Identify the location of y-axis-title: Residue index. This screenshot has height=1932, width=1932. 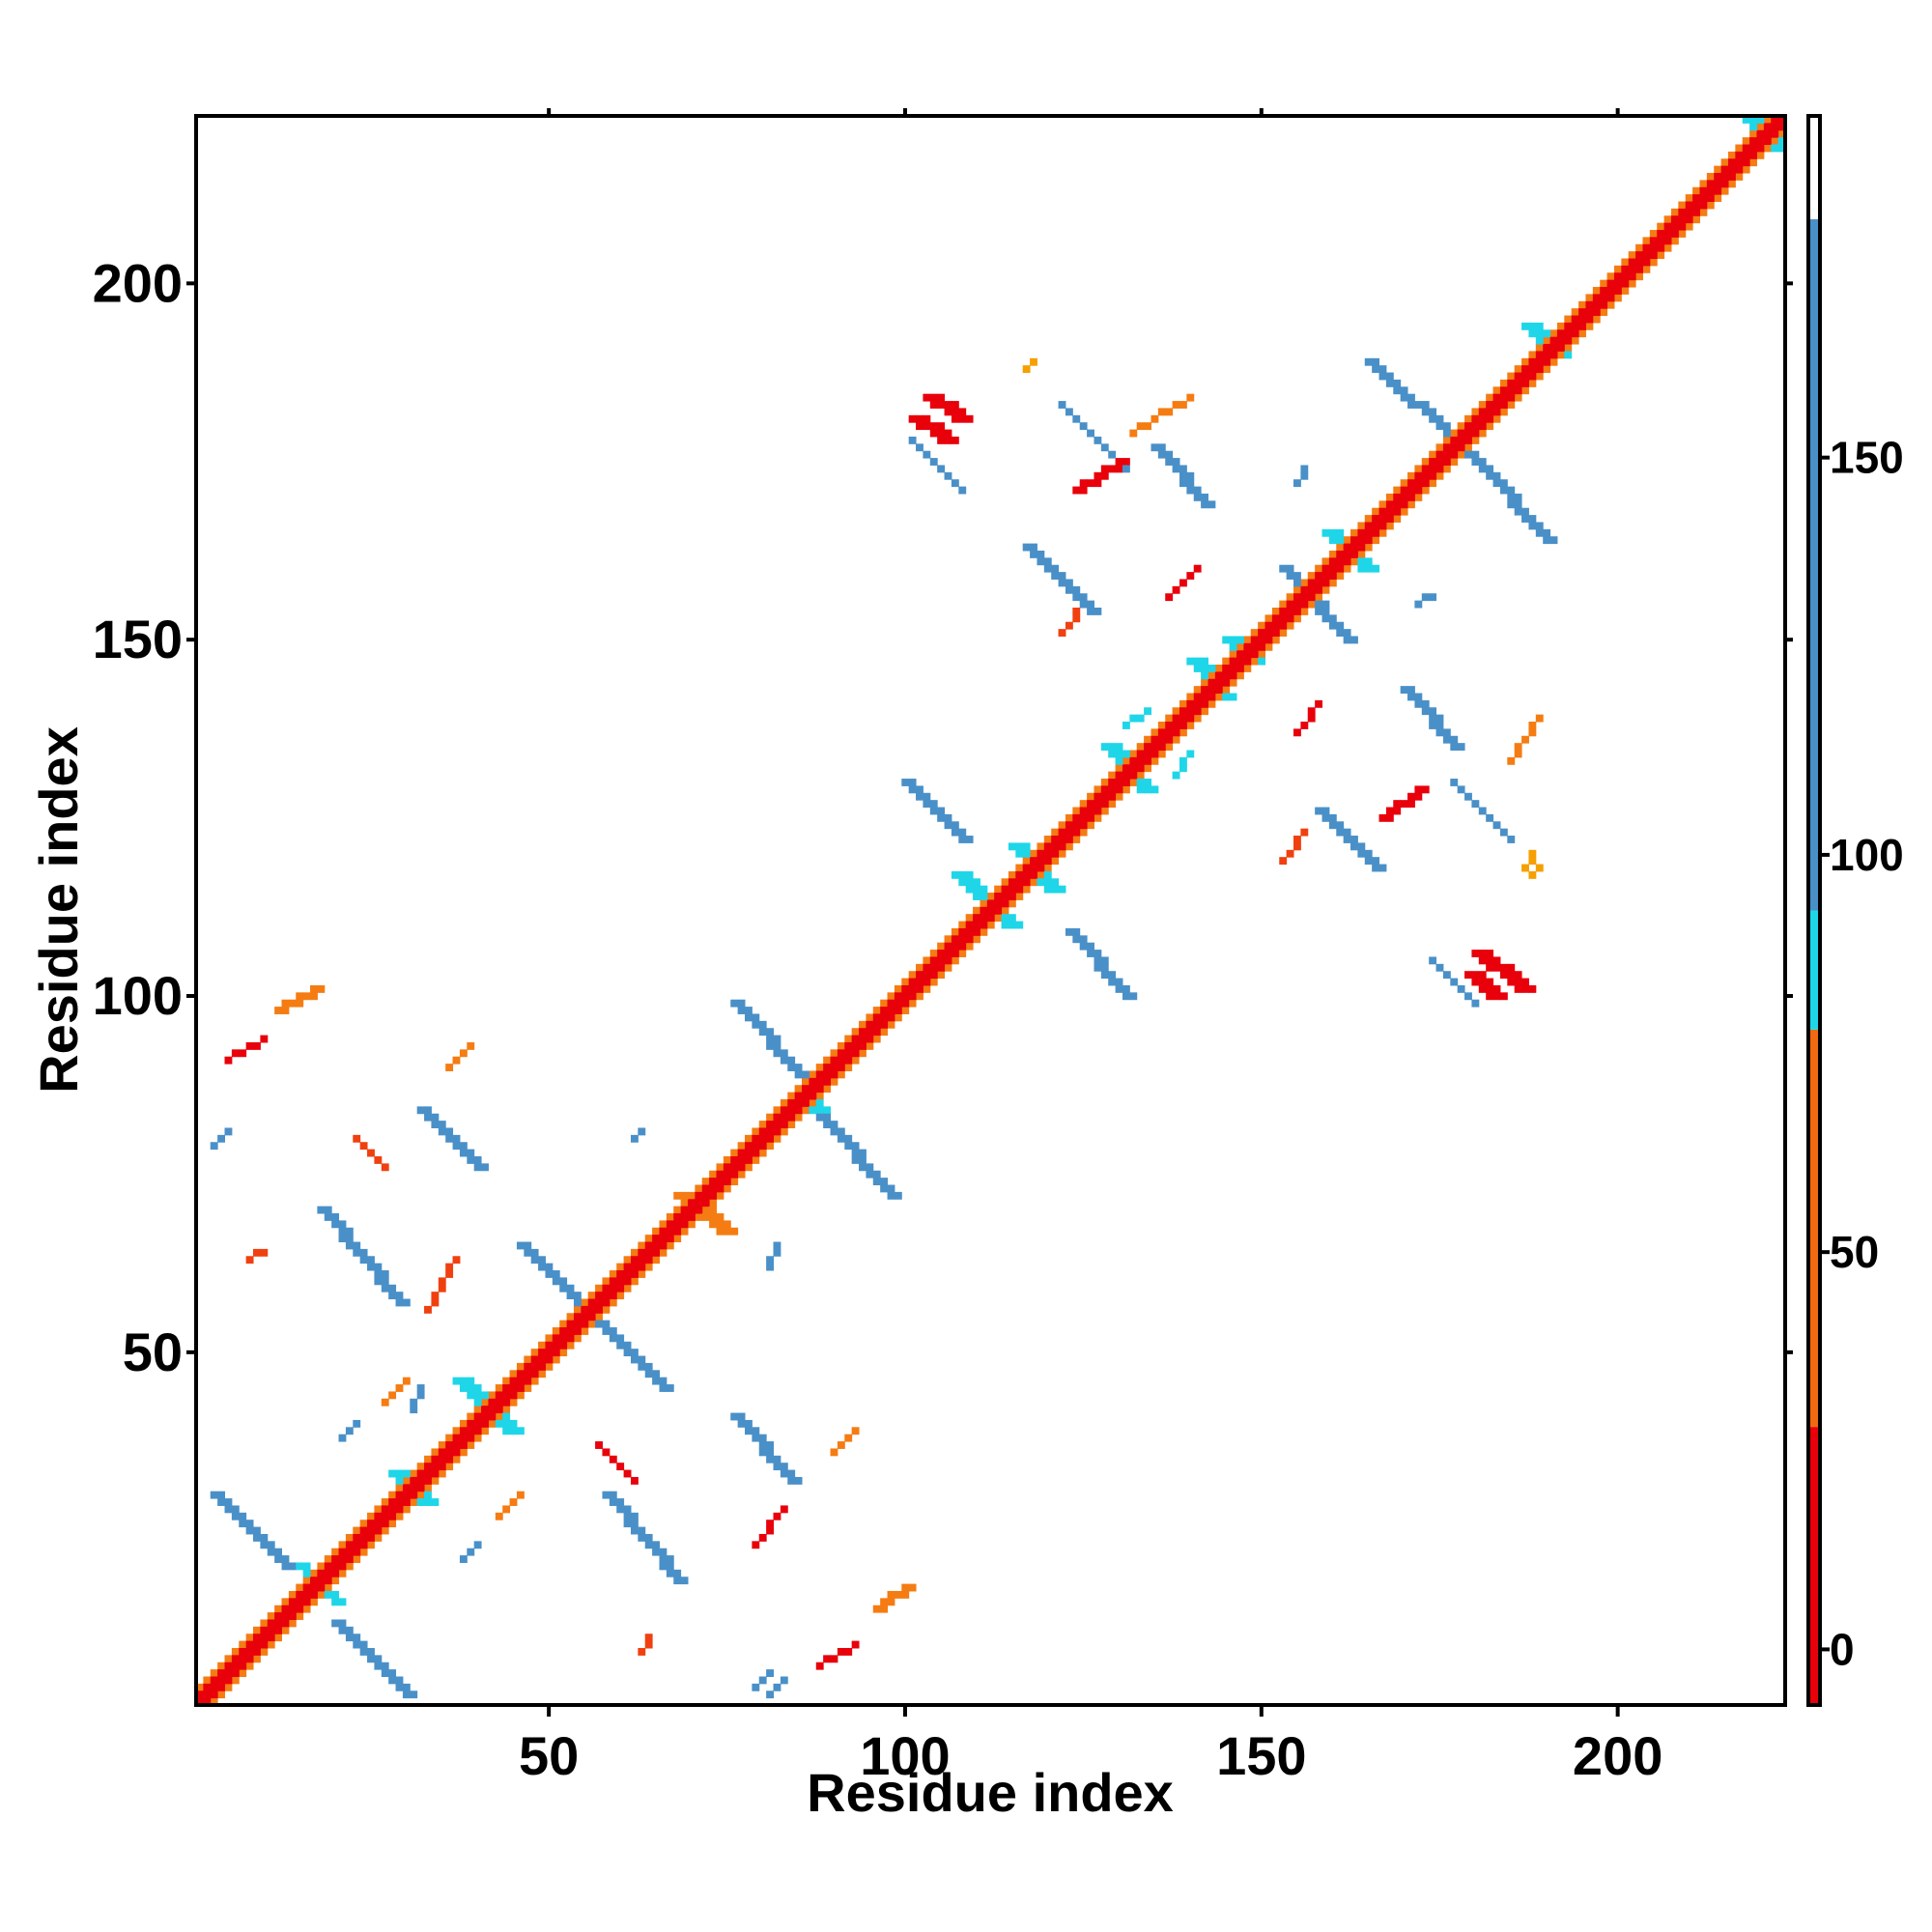
(58, 910).